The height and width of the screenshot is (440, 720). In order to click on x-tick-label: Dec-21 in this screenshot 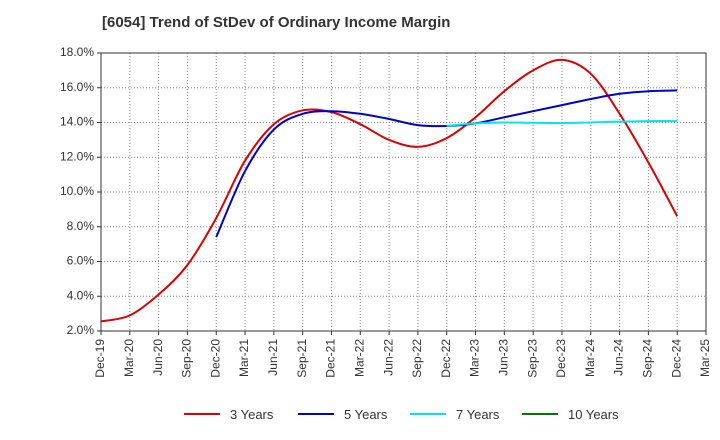, I will do `click(331, 358)`.